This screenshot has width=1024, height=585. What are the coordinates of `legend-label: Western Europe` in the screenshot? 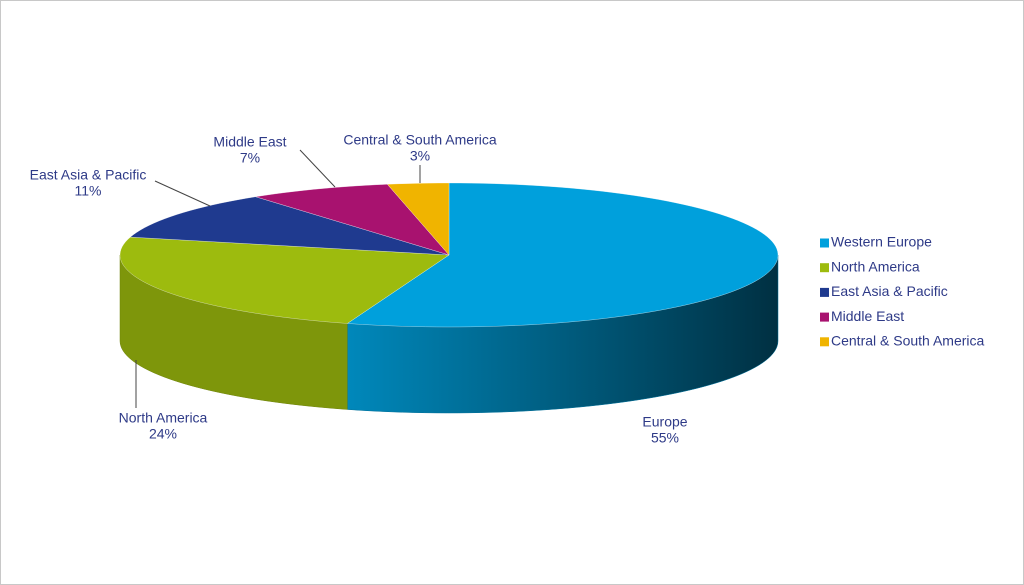 It's located at (881, 242).